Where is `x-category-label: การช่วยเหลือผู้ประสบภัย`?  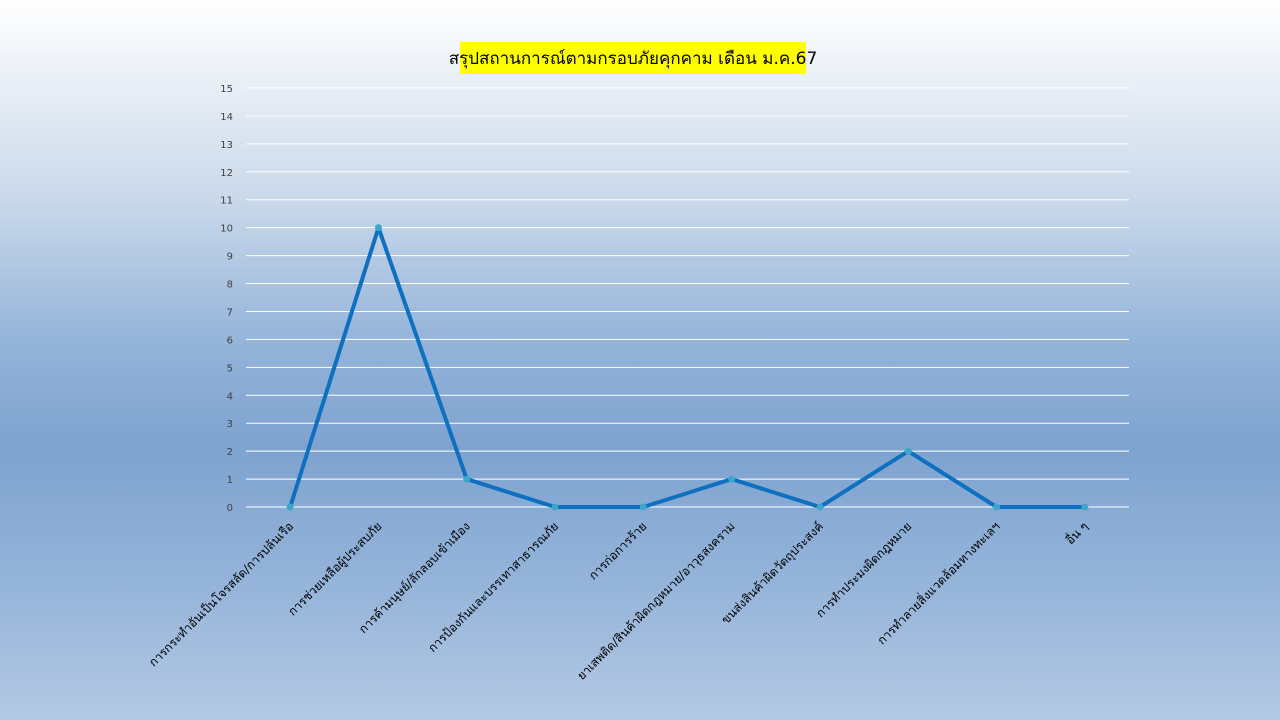
x-category-label: การช่วยเหลือผู้ประสบภัย is located at coordinates (335, 569).